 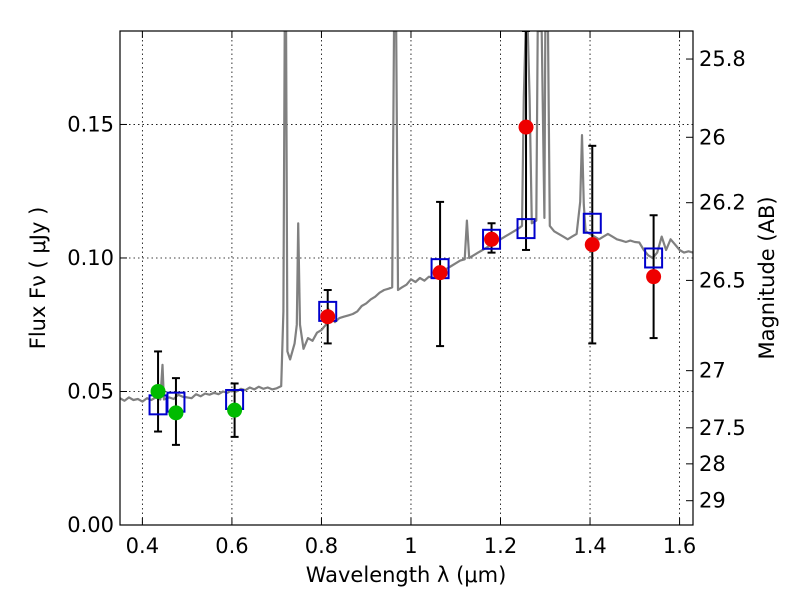 I want to click on y-tick-label: 0.10, so click(x=90, y=258).